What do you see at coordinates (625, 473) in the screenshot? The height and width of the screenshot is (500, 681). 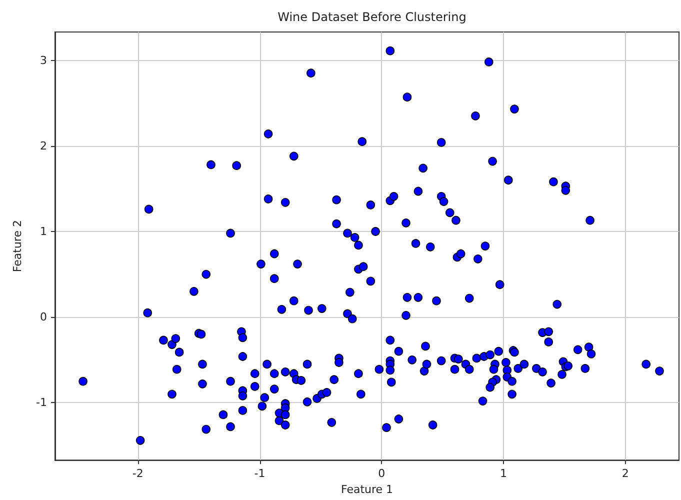 I see `x-tick-label: 2` at bounding box center [625, 473].